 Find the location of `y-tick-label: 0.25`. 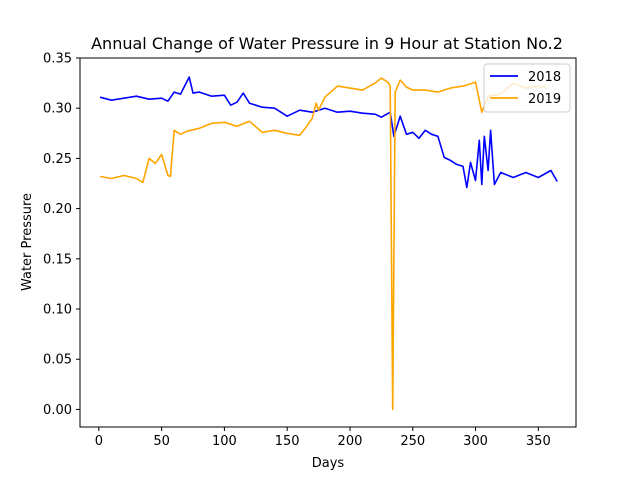

y-tick-label: 0.25 is located at coordinates (57, 159).